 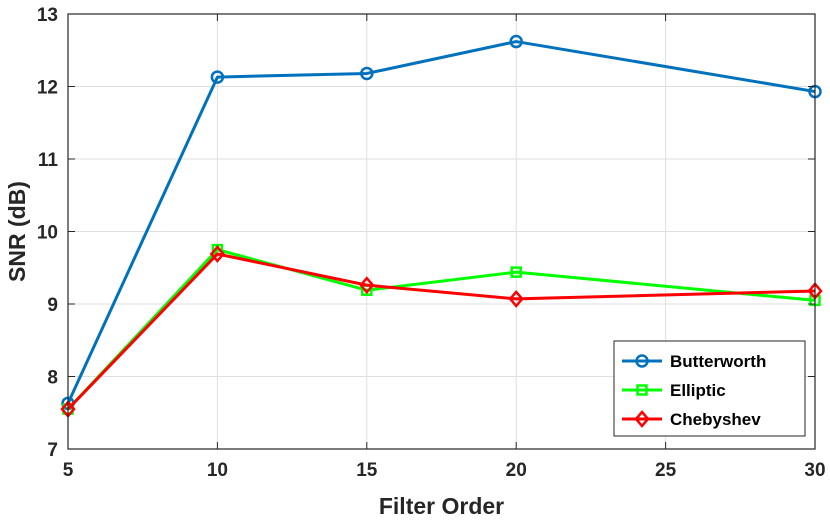 What do you see at coordinates (516, 272) in the screenshot?
I see `data-point-elliptic` at bounding box center [516, 272].